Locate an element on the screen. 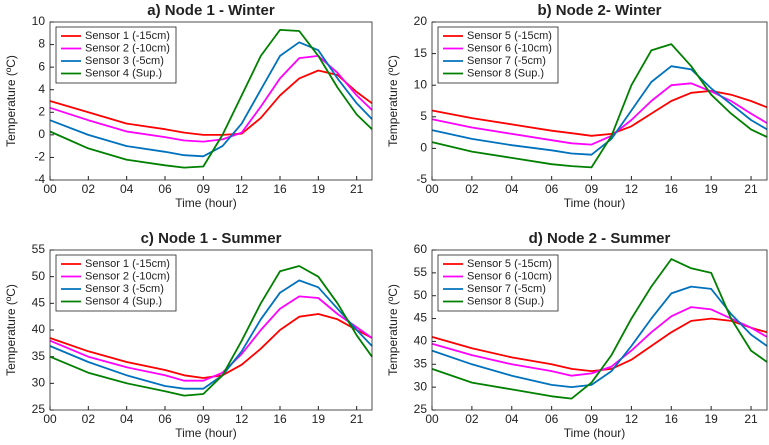  y-tick-label: -4 is located at coordinates (39, 179).